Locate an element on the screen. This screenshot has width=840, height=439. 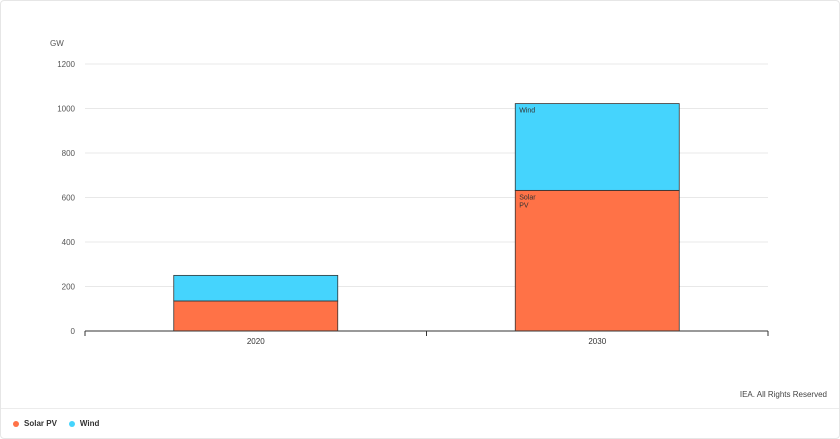
legend: Solar PV Wind is located at coordinates (56, 423).